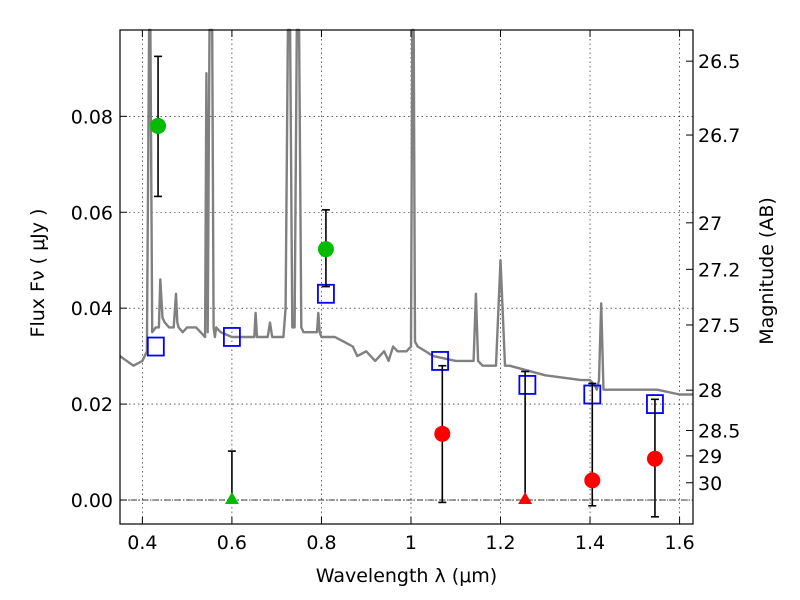 The image size is (800, 600). Describe the element at coordinates (710, 457) in the screenshot. I see `y2-tick-label: 29` at that location.